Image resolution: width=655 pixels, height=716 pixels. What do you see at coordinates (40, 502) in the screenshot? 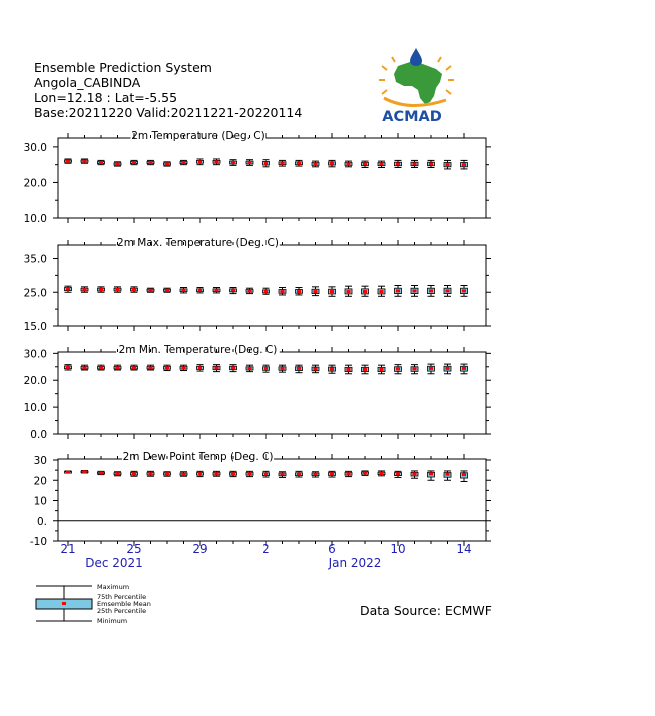
I see `ytick-label: 10` at bounding box center [40, 502].